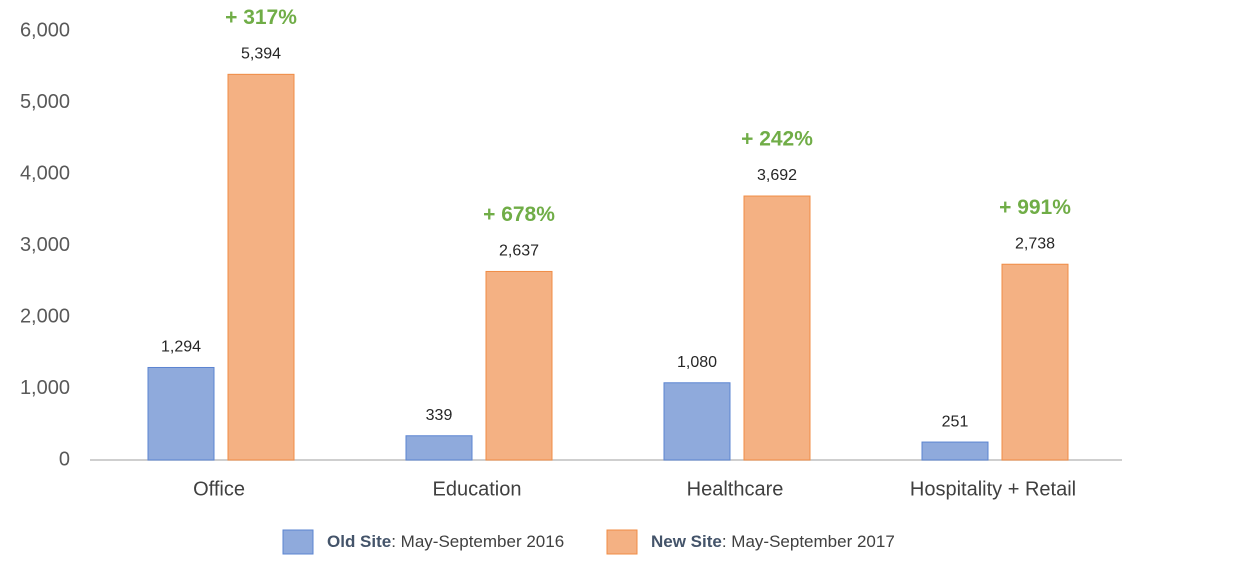 The image size is (1240, 576). I want to click on legend-label: Old Site: May-September 2016, so click(445, 541).